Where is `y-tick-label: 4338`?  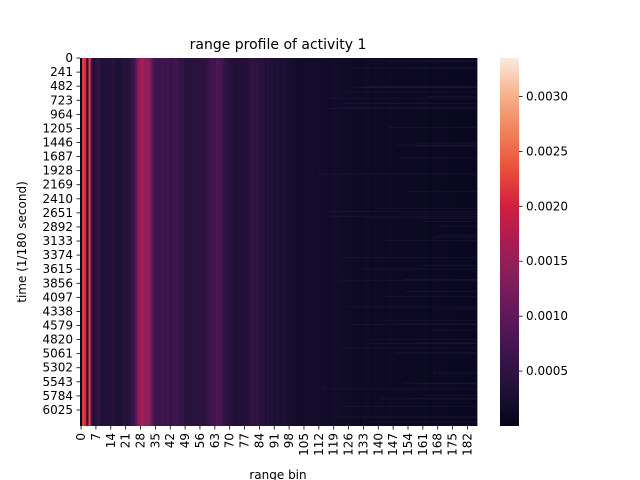
y-tick-label: 4338 is located at coordinates (57, 311).